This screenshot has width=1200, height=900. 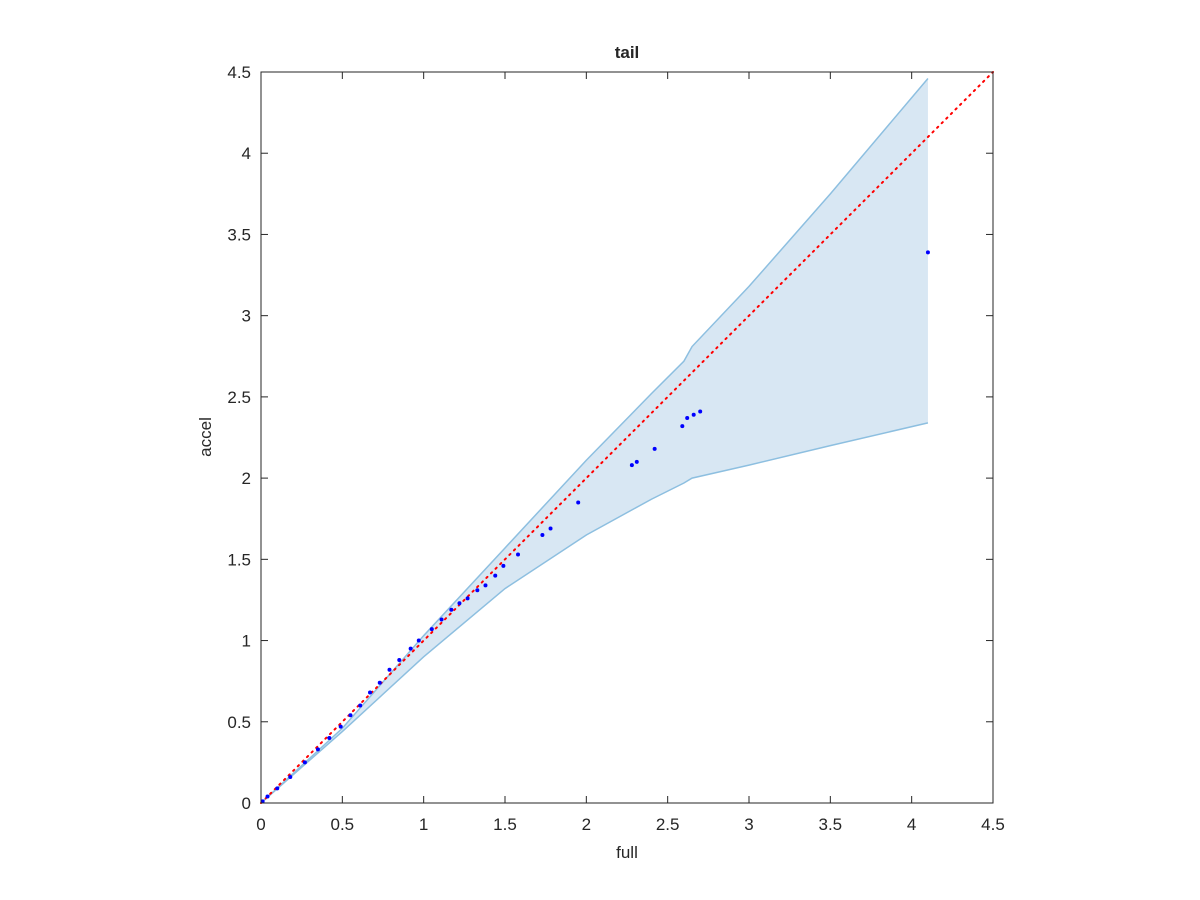 I want to click on y-tick-label: 3.5, so click(x=239, y=234).